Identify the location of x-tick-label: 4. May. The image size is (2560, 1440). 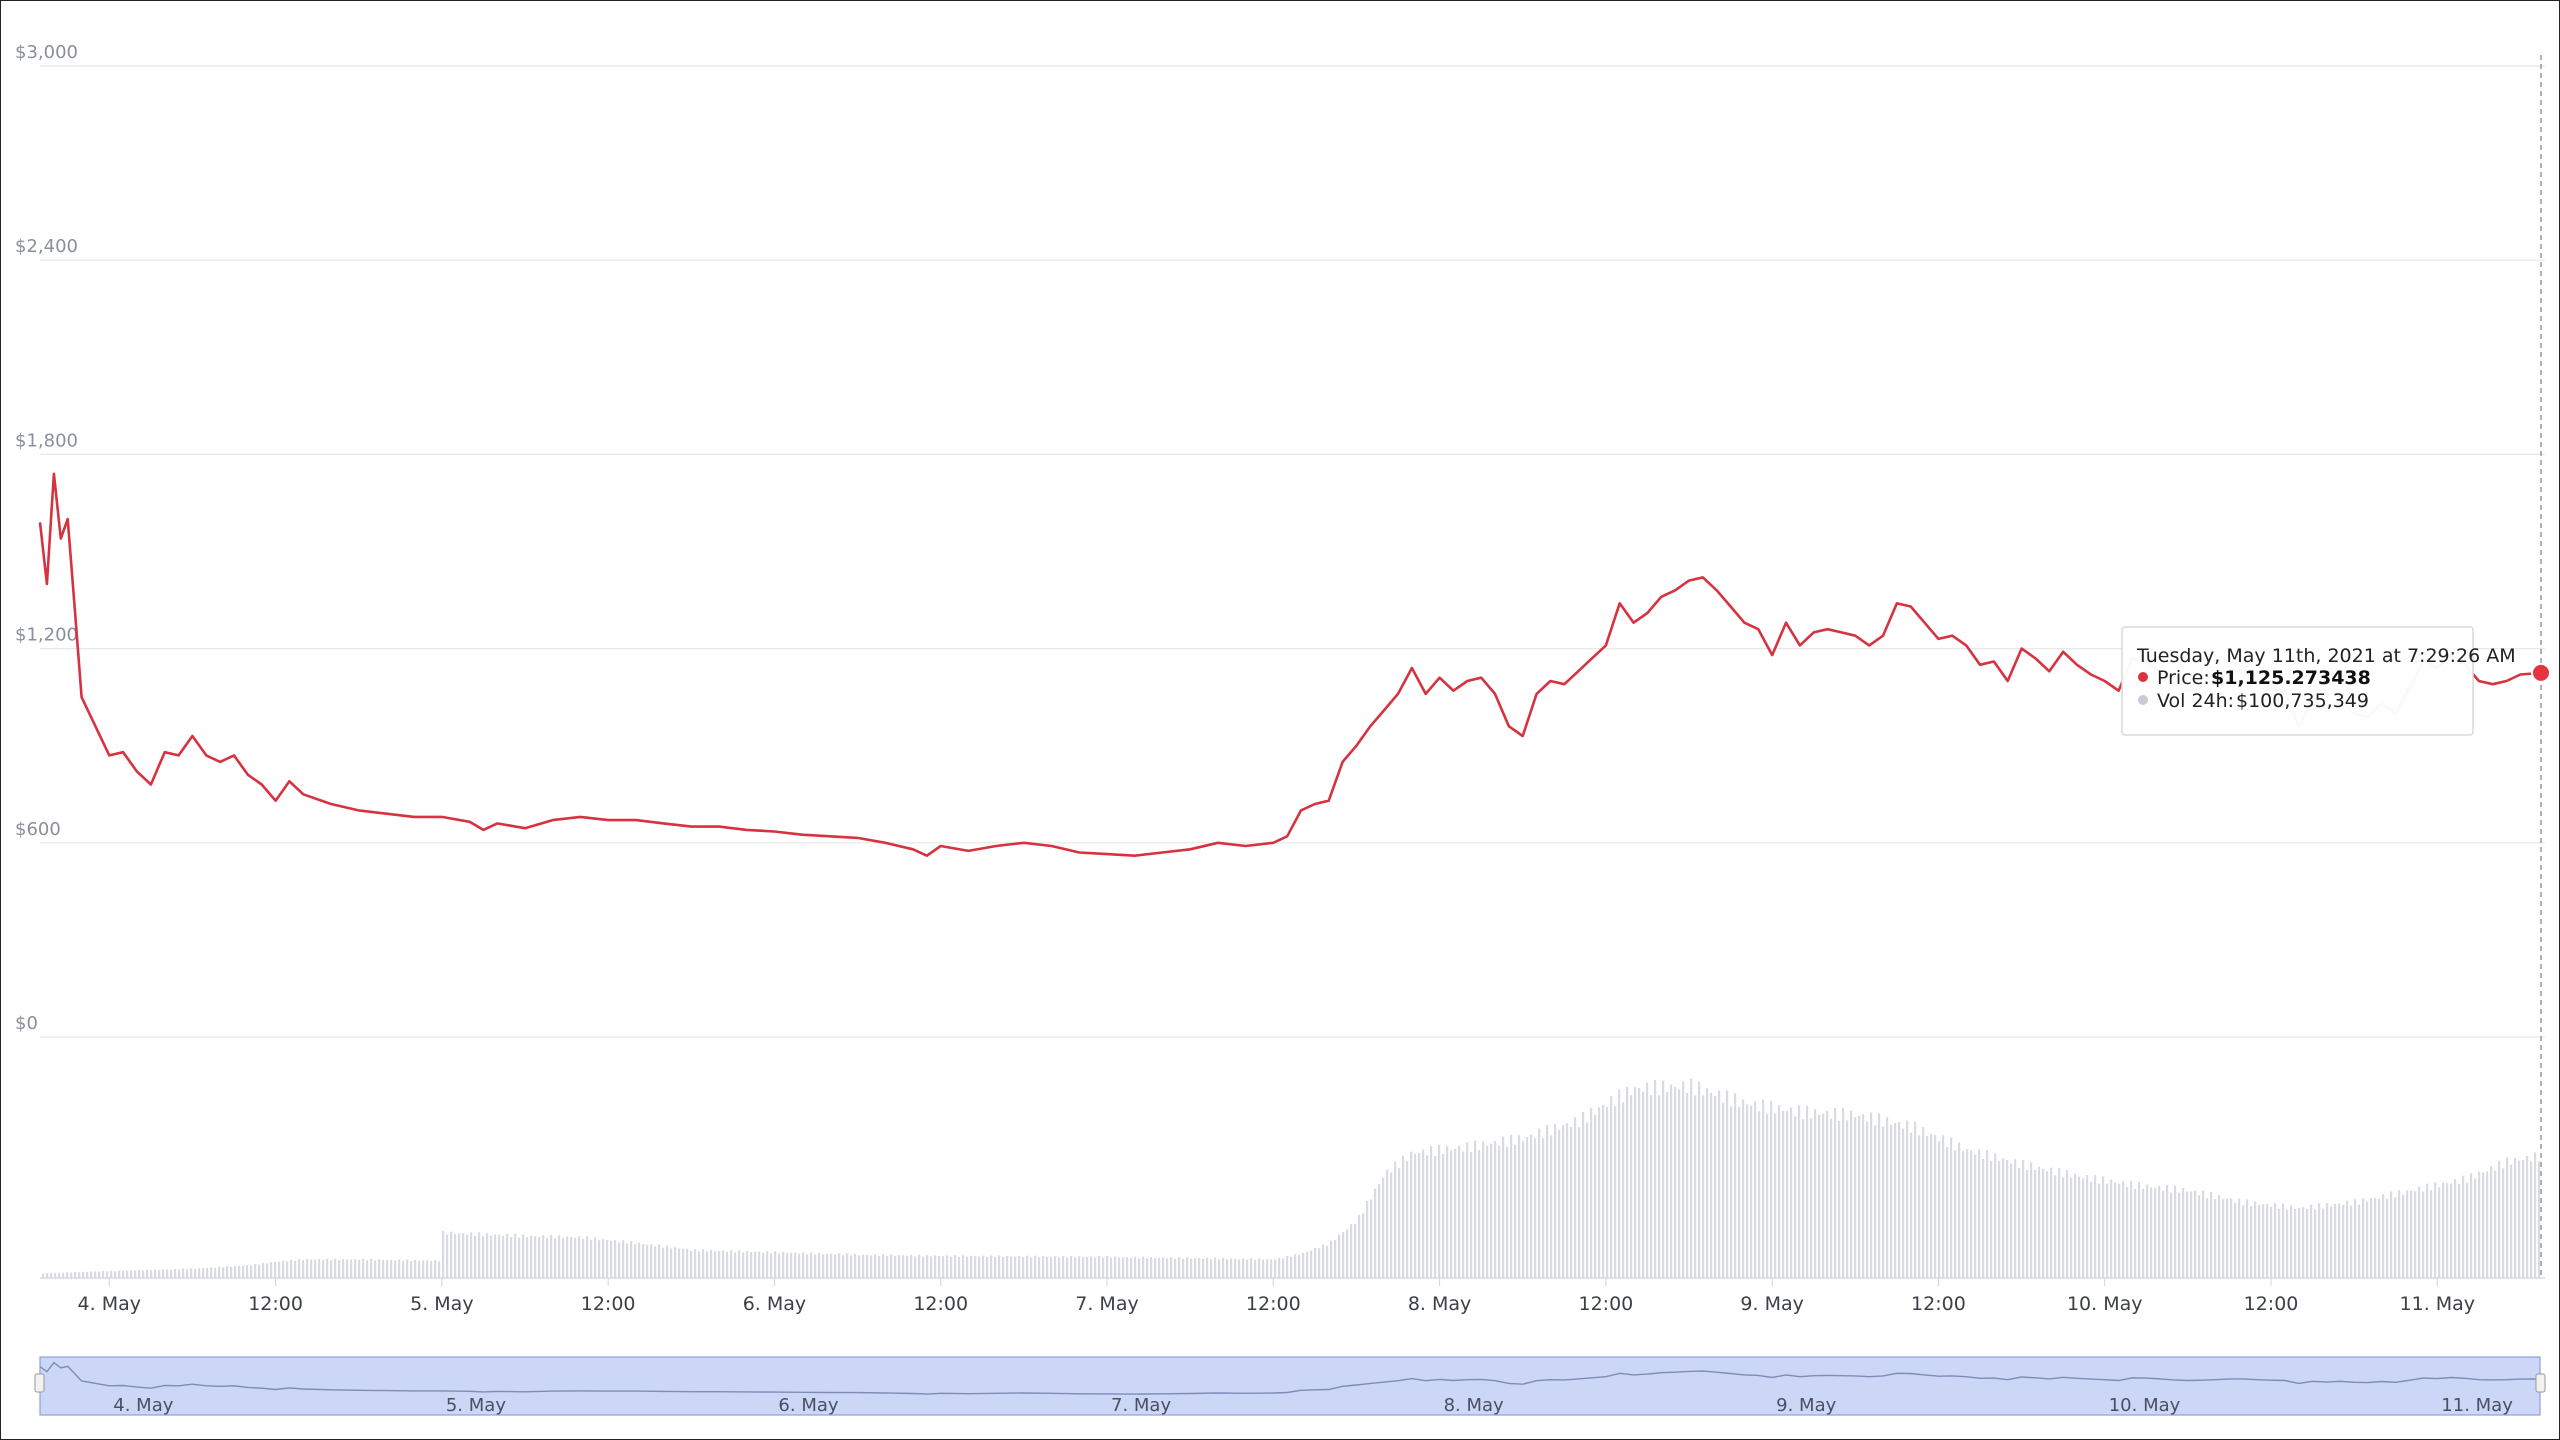
(109, 1304).